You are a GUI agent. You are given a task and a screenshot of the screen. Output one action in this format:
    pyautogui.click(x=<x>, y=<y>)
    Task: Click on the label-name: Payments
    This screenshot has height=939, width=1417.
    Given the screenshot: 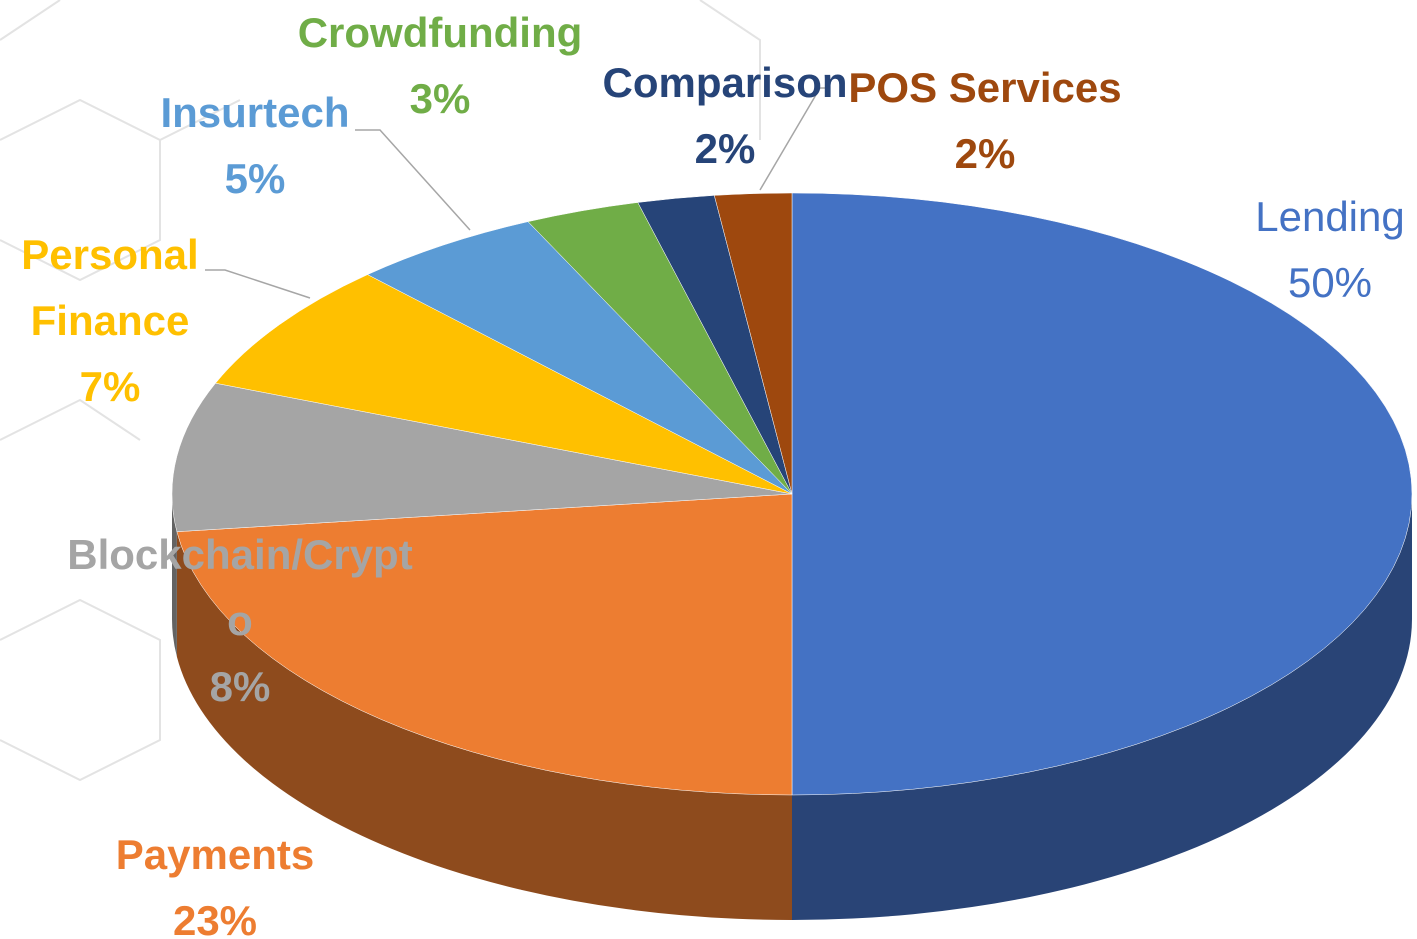 What is the action you would take?
    pyautogui.click(x=215, y=854)
    